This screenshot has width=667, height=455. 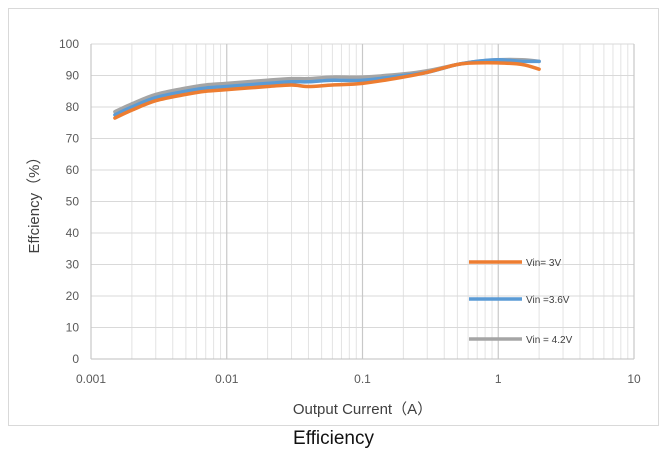 I want to click on y-tick-label: 90, so click(x=73, y=76).